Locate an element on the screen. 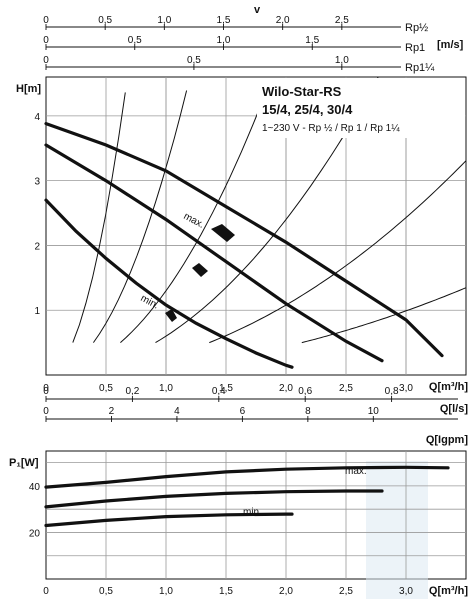  product-supply: 1~230 V - Rp ½ / Rp 1 / Rp 1¼ is located at coordinates (331, 128).